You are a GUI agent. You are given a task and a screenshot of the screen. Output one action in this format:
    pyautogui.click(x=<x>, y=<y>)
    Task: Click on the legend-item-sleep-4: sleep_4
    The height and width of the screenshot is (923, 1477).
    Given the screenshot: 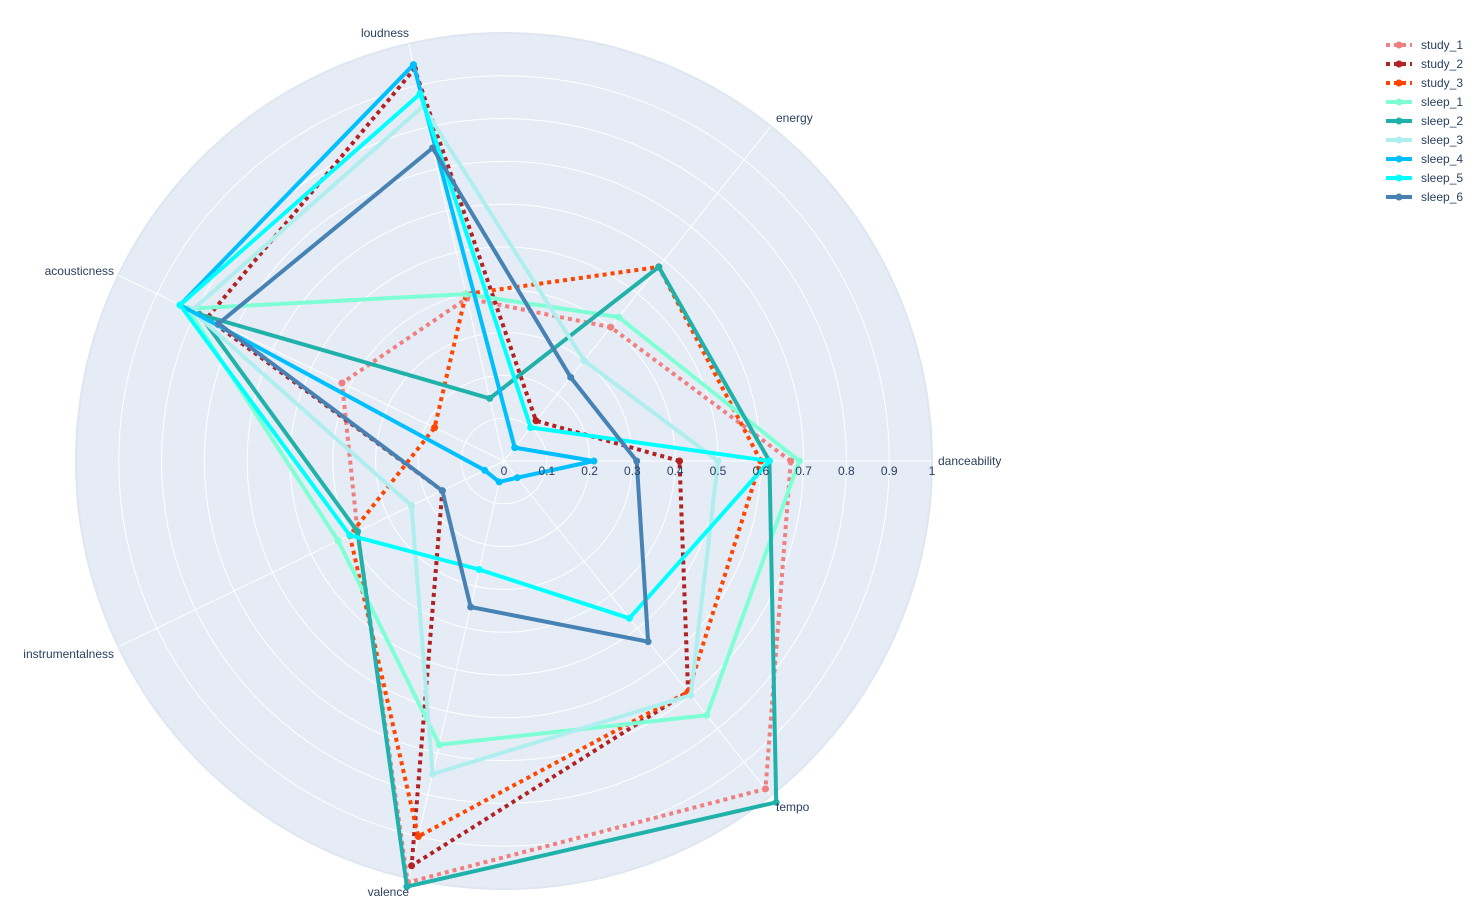 What is the action you would take?
    pyautogui.click(x=1424, y=159)
    